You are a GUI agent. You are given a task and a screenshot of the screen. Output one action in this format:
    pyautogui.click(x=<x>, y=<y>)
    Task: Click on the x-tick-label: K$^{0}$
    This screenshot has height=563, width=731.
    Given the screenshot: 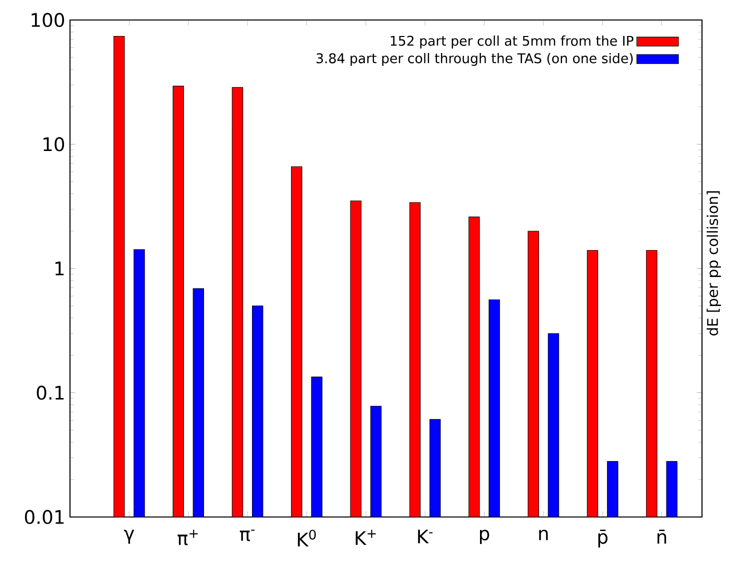 What is the action you would take?
    pyautogui.click(x=307, y=538)
    